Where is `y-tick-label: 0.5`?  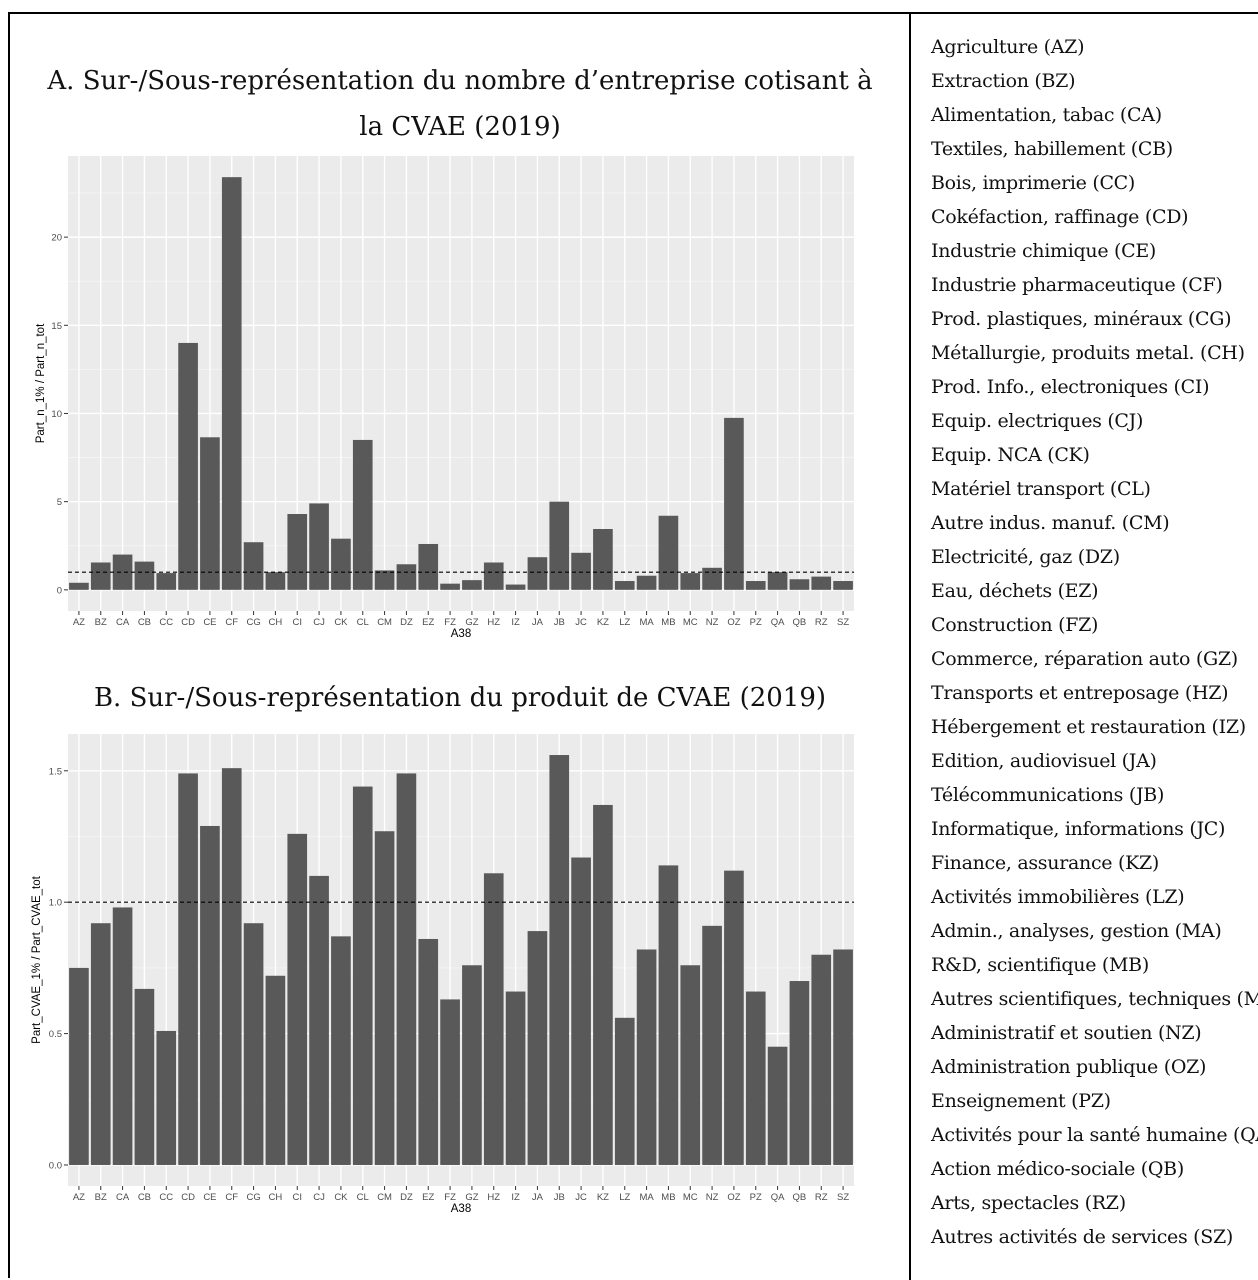
y-tick-label: 0.5 is located at coordinates (55, 1034).